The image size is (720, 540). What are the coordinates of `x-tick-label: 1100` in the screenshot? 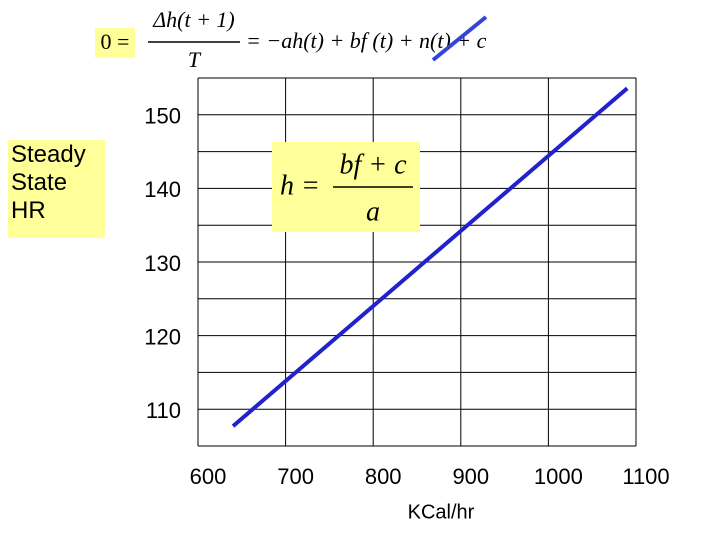 It's located at (645, 476).